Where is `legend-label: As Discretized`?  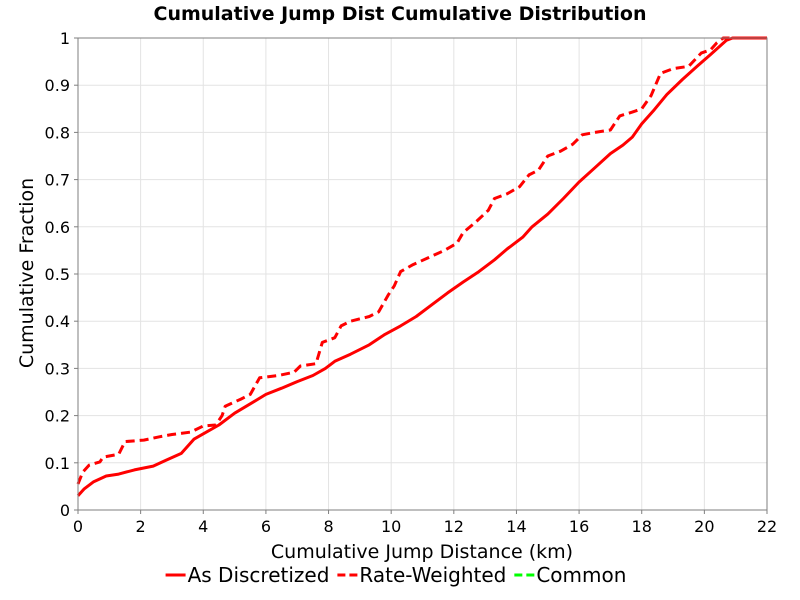 legend-label: As Discretized is located at coordinates (259, 575).